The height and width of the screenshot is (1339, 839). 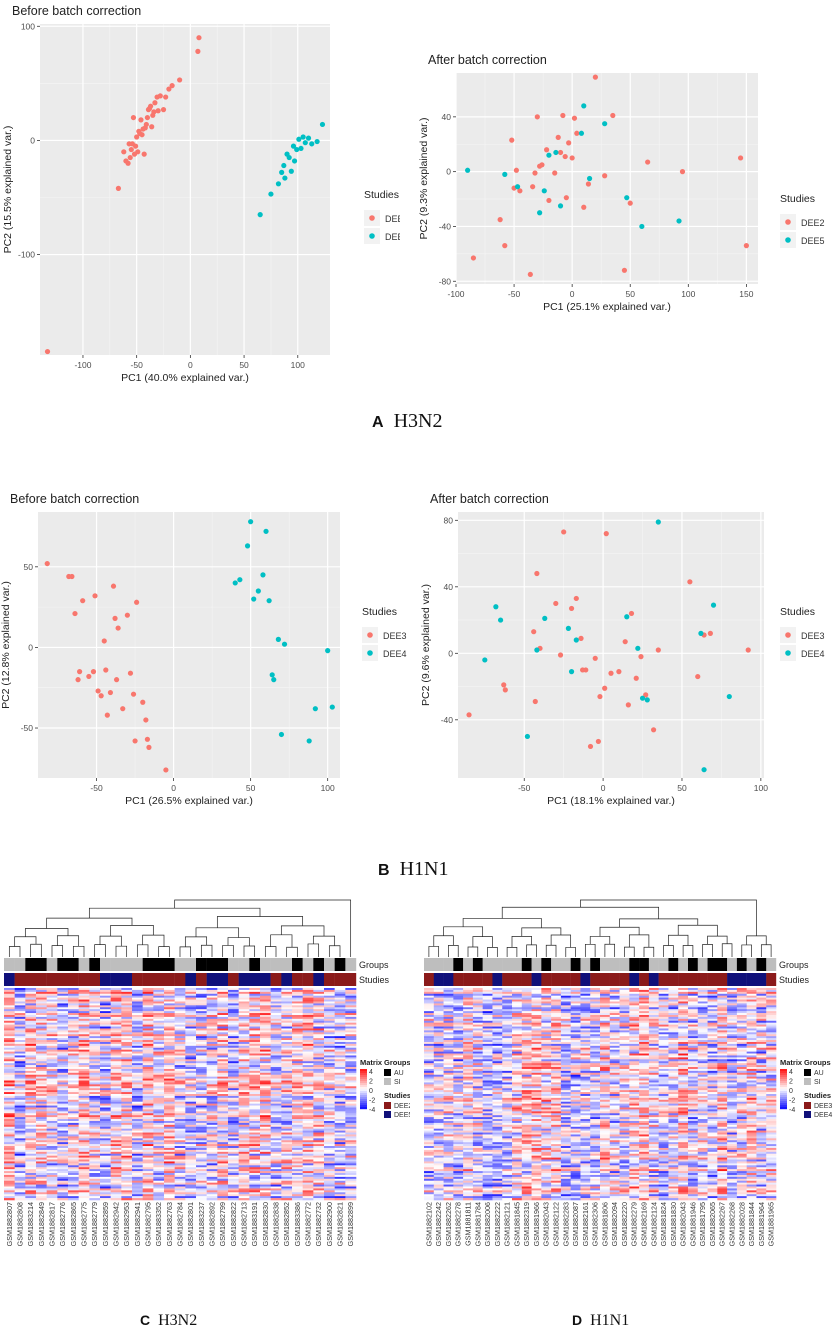 I want to click on legend-entry-dee4: DEE4, so click(x=813, y=654).